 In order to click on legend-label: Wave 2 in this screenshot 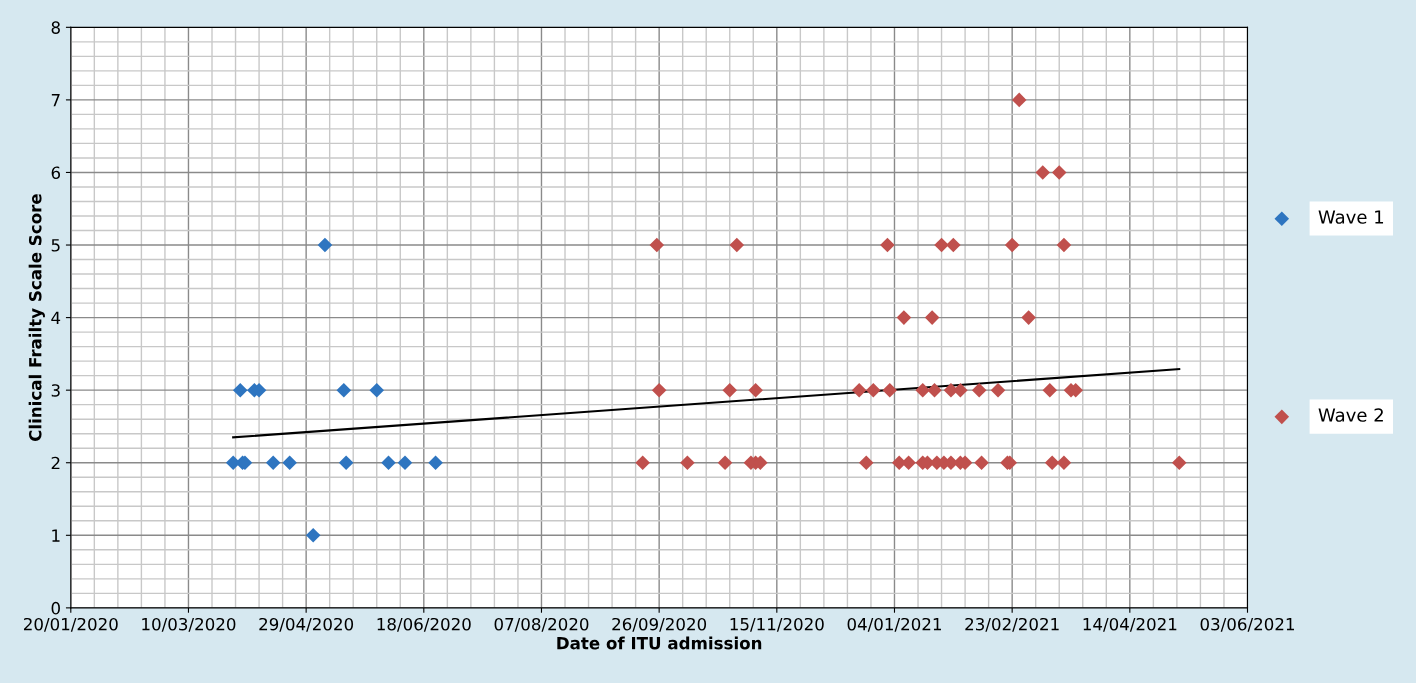, I will do `click(1350, 415)`.